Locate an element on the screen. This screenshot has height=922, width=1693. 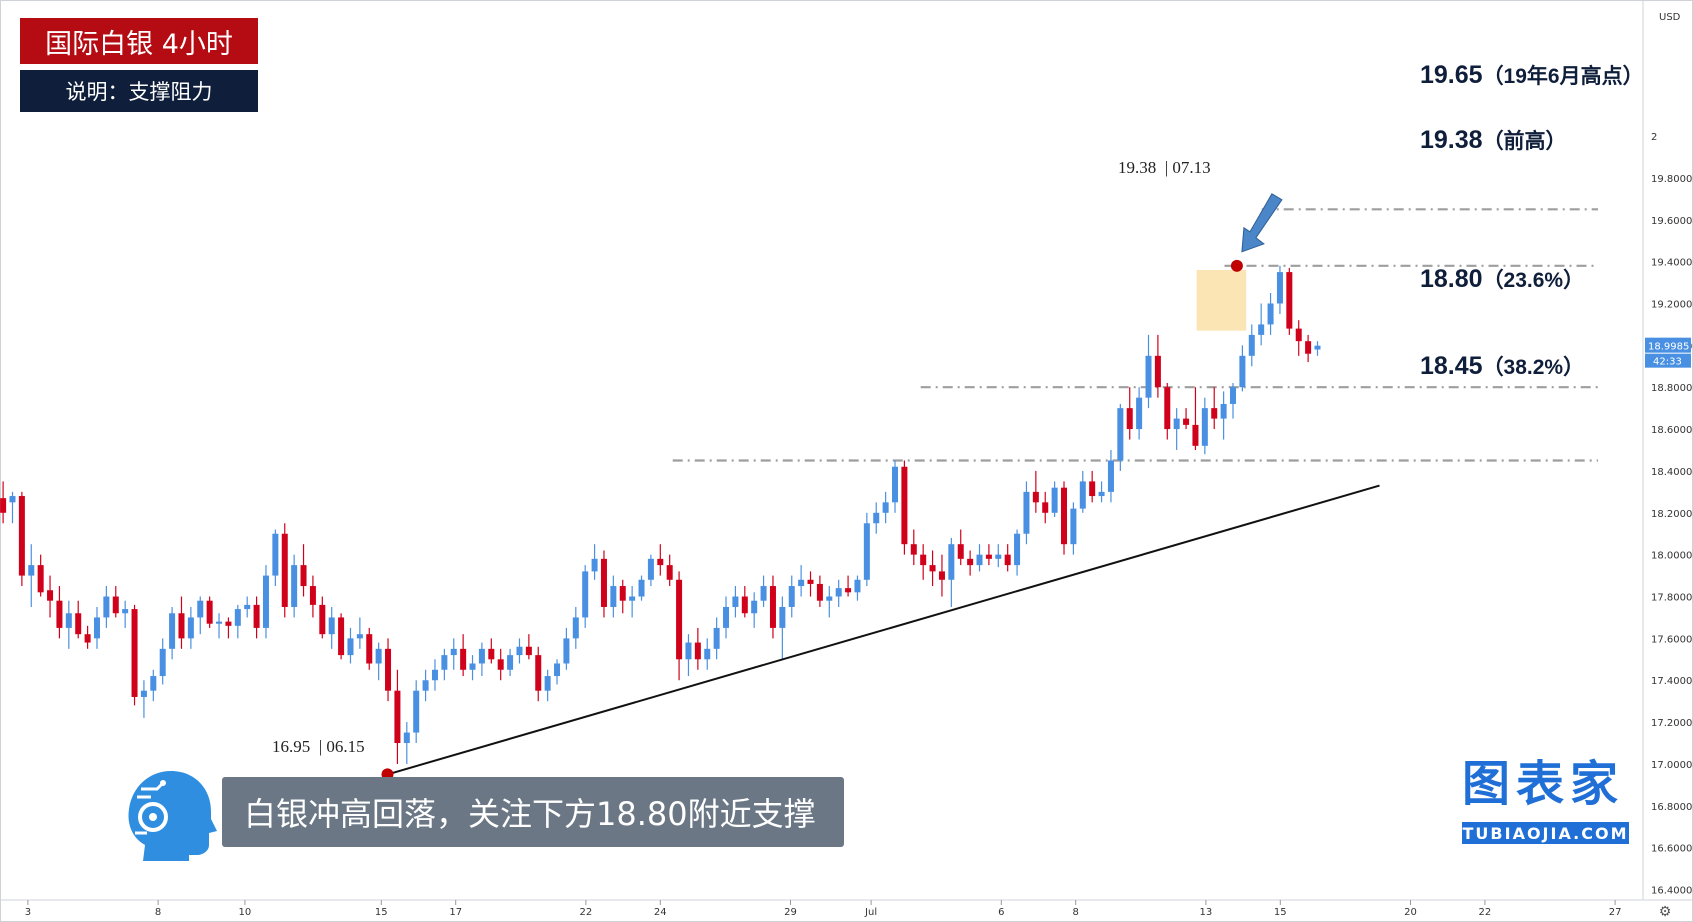
y-tick-label: 19.2000 is located at coordinates (1671, 304).